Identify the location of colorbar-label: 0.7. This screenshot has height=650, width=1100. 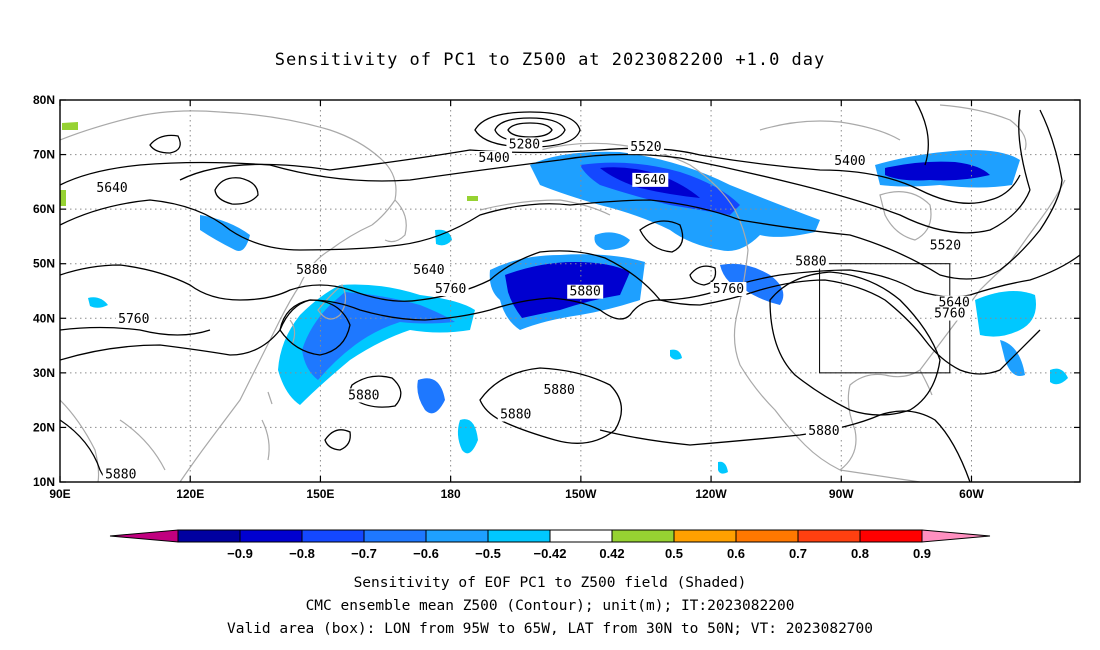
(798, 553).